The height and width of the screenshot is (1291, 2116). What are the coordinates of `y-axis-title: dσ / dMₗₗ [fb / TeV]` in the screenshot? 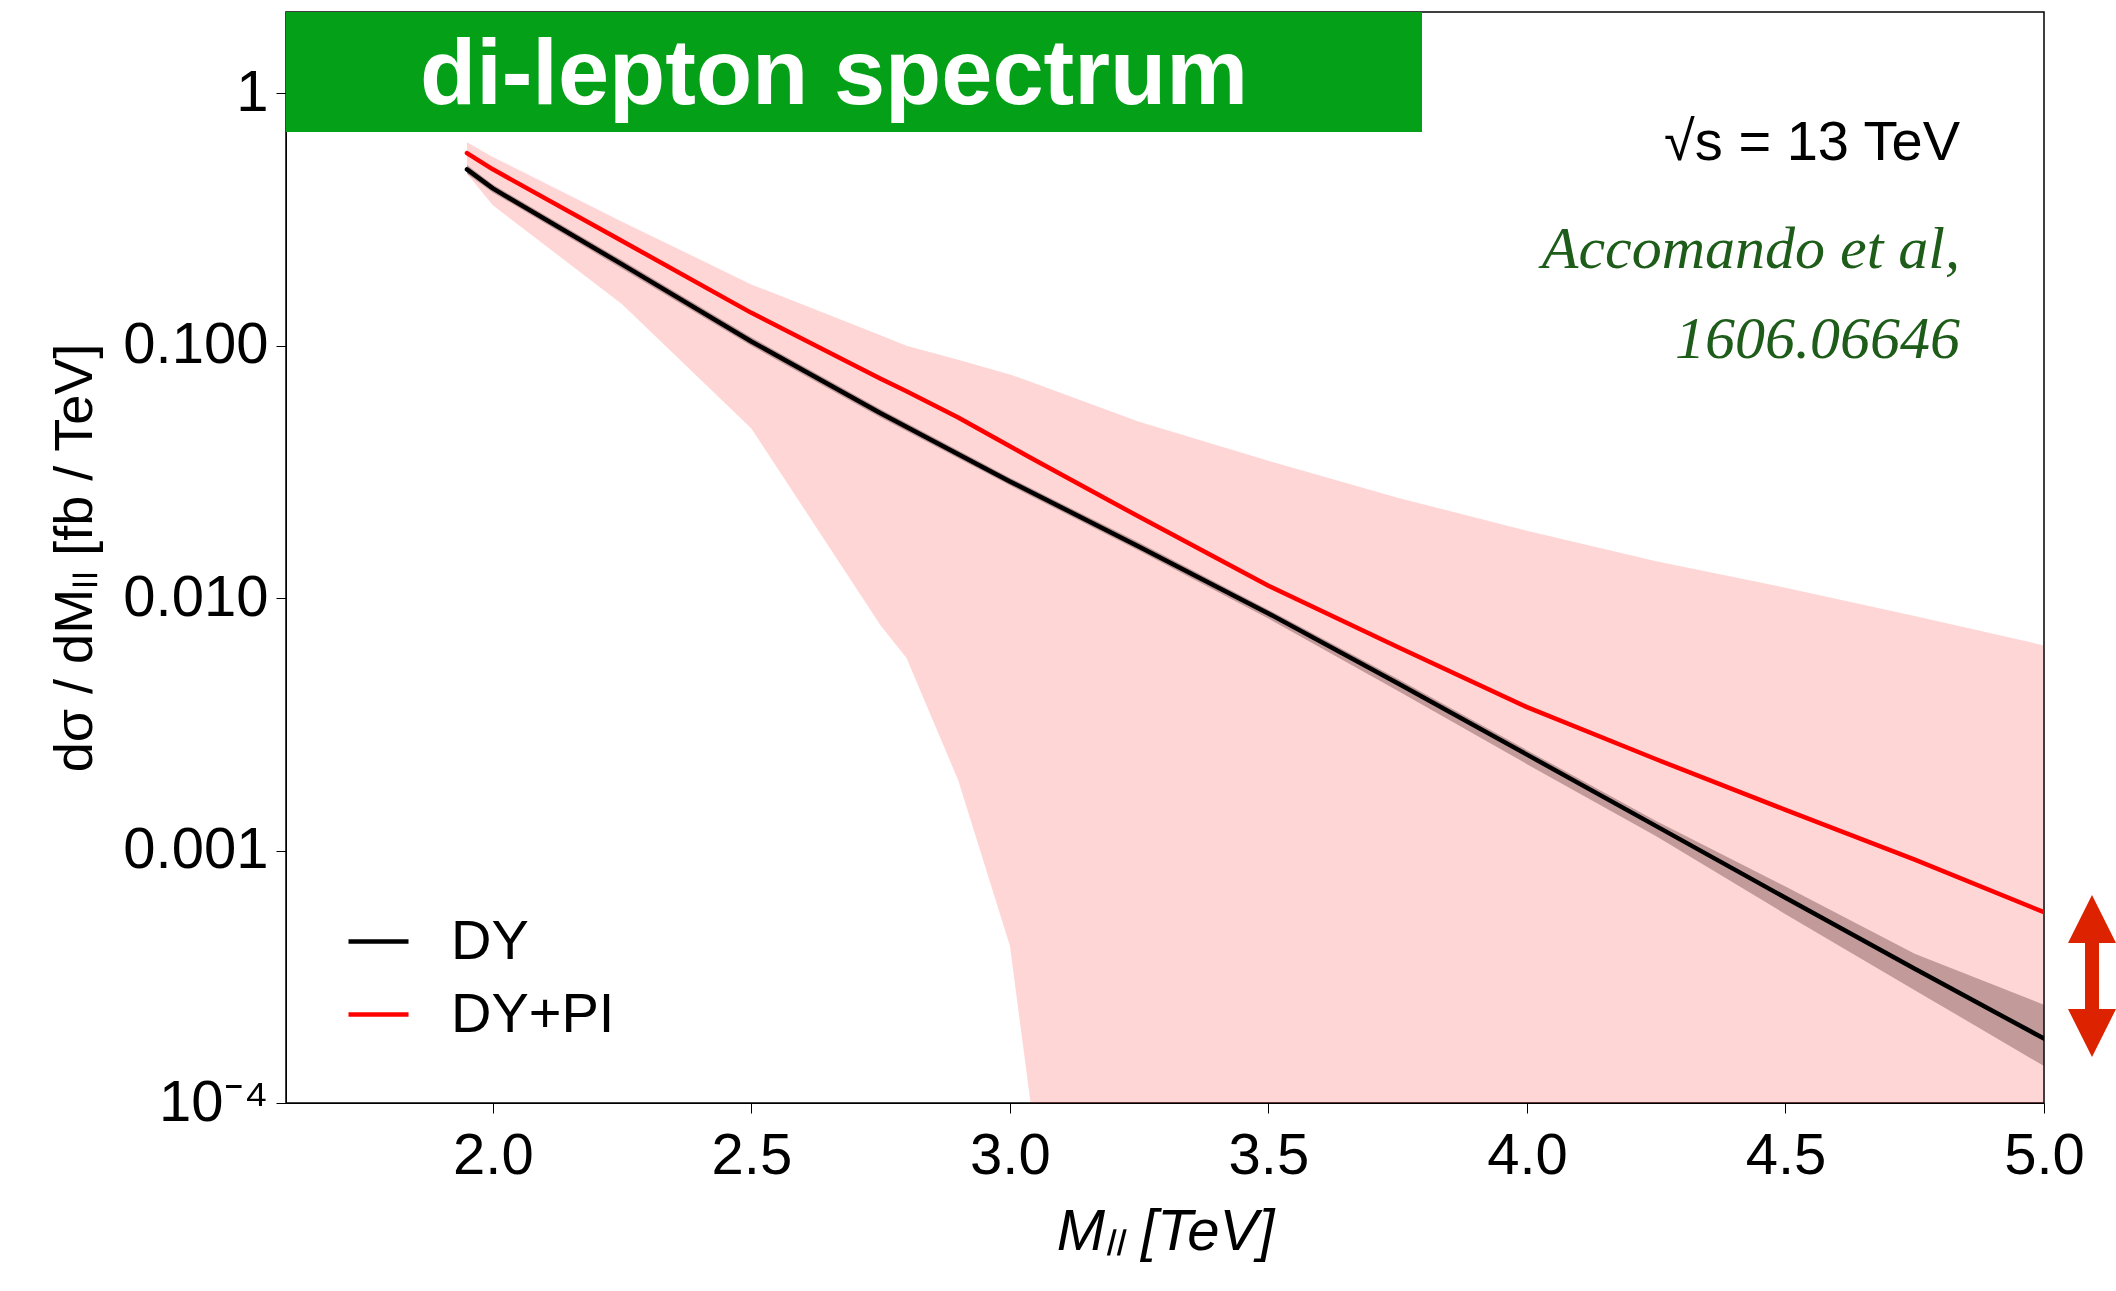 It's located at (73, 558).